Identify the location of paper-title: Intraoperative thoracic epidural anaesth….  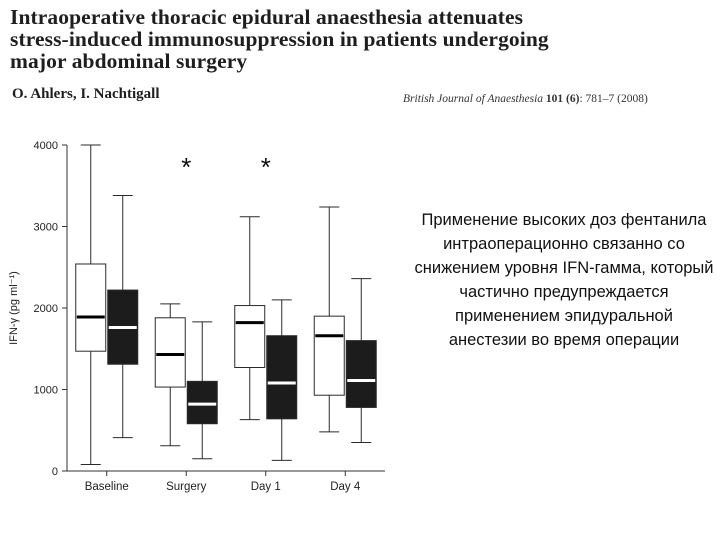
(279, 39).